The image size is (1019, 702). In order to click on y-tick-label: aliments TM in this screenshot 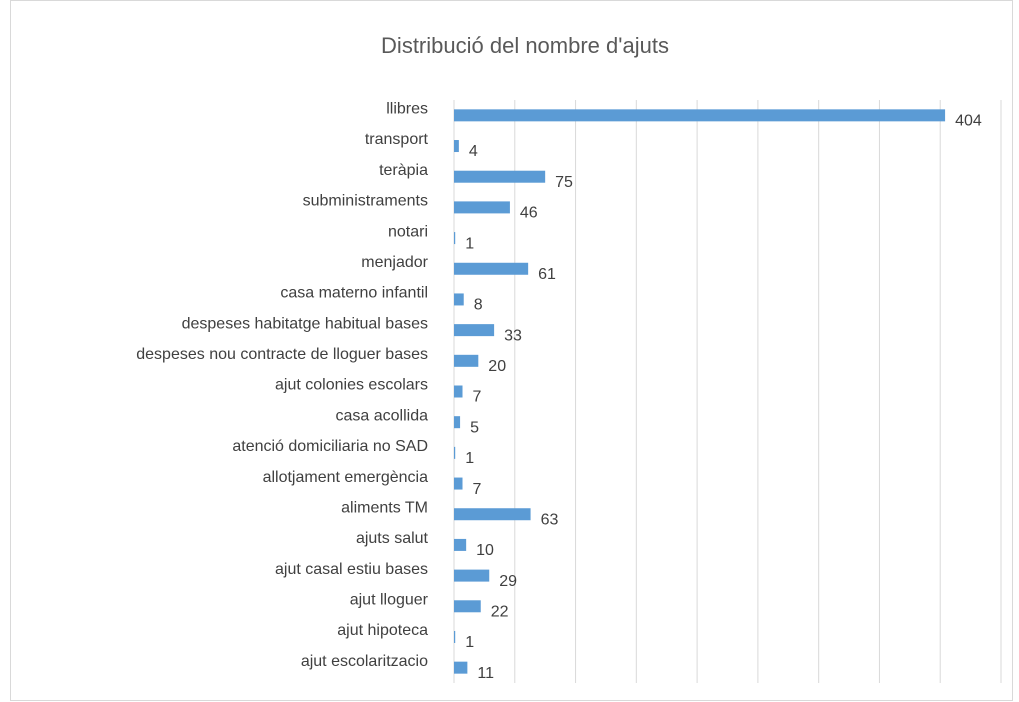, I will do `click(384, 507)`.